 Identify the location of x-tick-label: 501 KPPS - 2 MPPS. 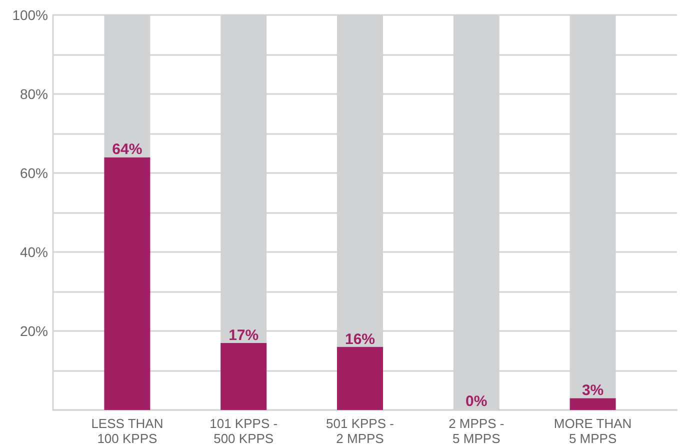
(360, 431).